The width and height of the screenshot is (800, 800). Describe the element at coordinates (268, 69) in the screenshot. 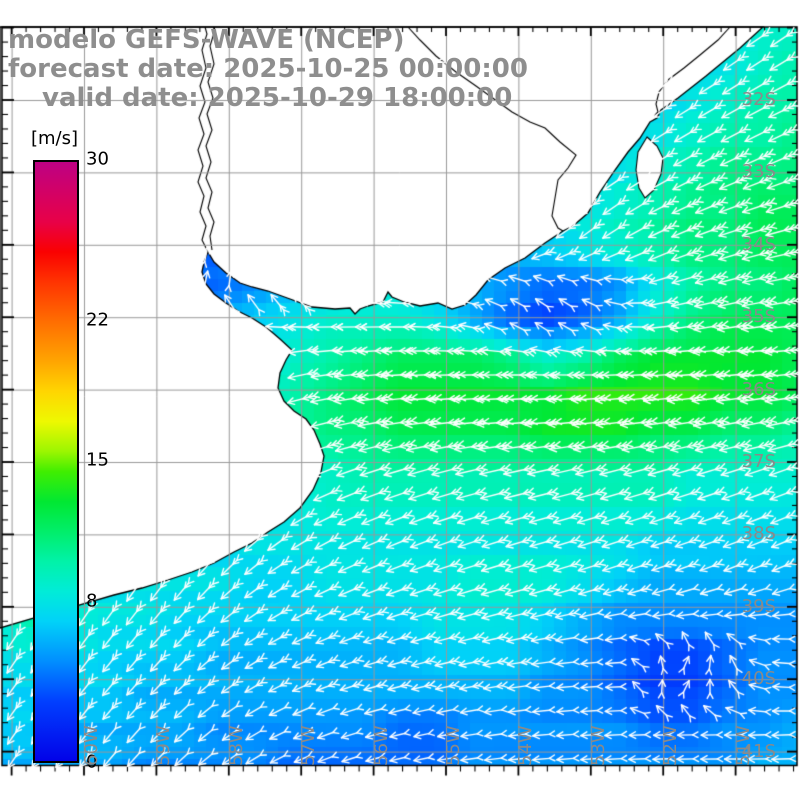

I see `forecast-date: forecast date: 2025-10-25 00:00:00` at that location.